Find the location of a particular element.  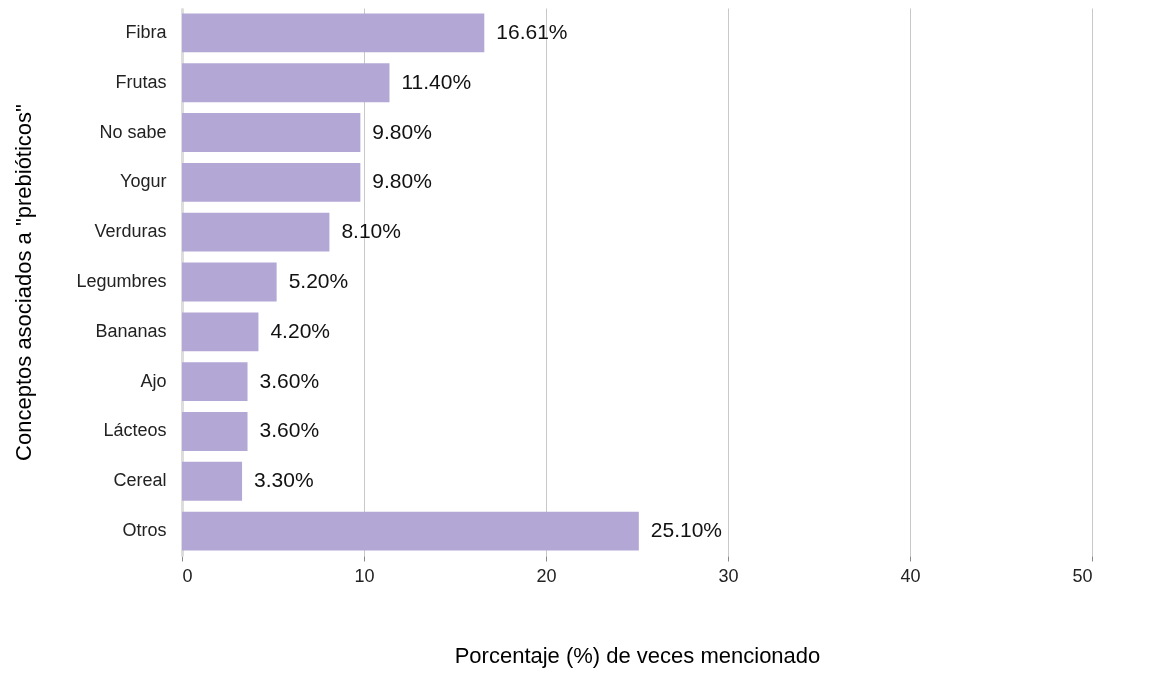

y-tick-label: Frutas is located at coordinates (141, 81).